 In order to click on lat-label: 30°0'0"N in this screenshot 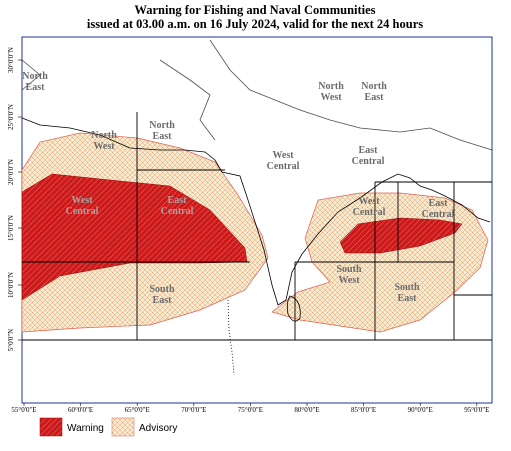, I will do `click(11, 60)`.